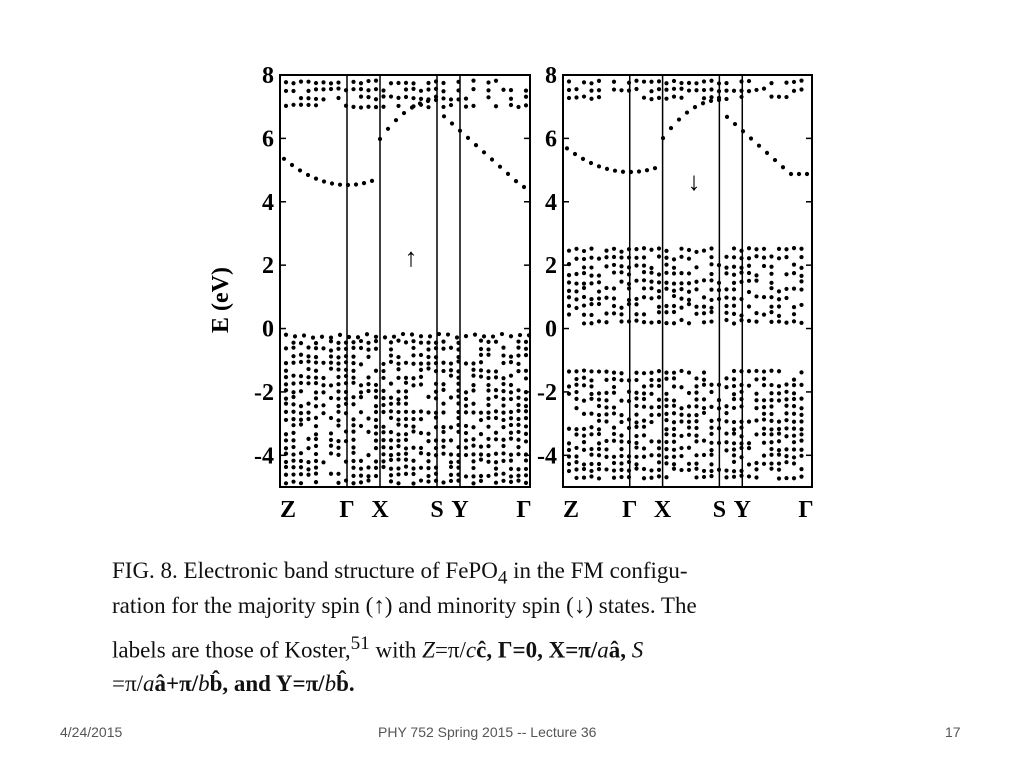 This screenshot has width=1024, height=768. Describe the element at coordinates (571, 510) in the screenshot. I see `k-label: Z` at that location.